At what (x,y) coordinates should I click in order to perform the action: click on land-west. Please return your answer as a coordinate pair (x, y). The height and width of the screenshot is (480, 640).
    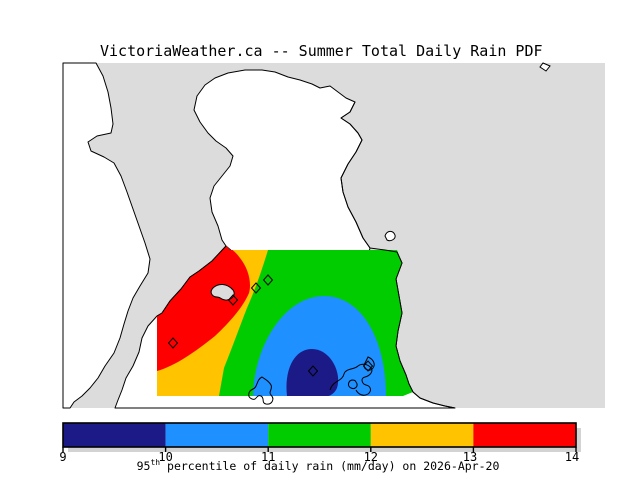
    Looking at the image, I should click on (106, 235).